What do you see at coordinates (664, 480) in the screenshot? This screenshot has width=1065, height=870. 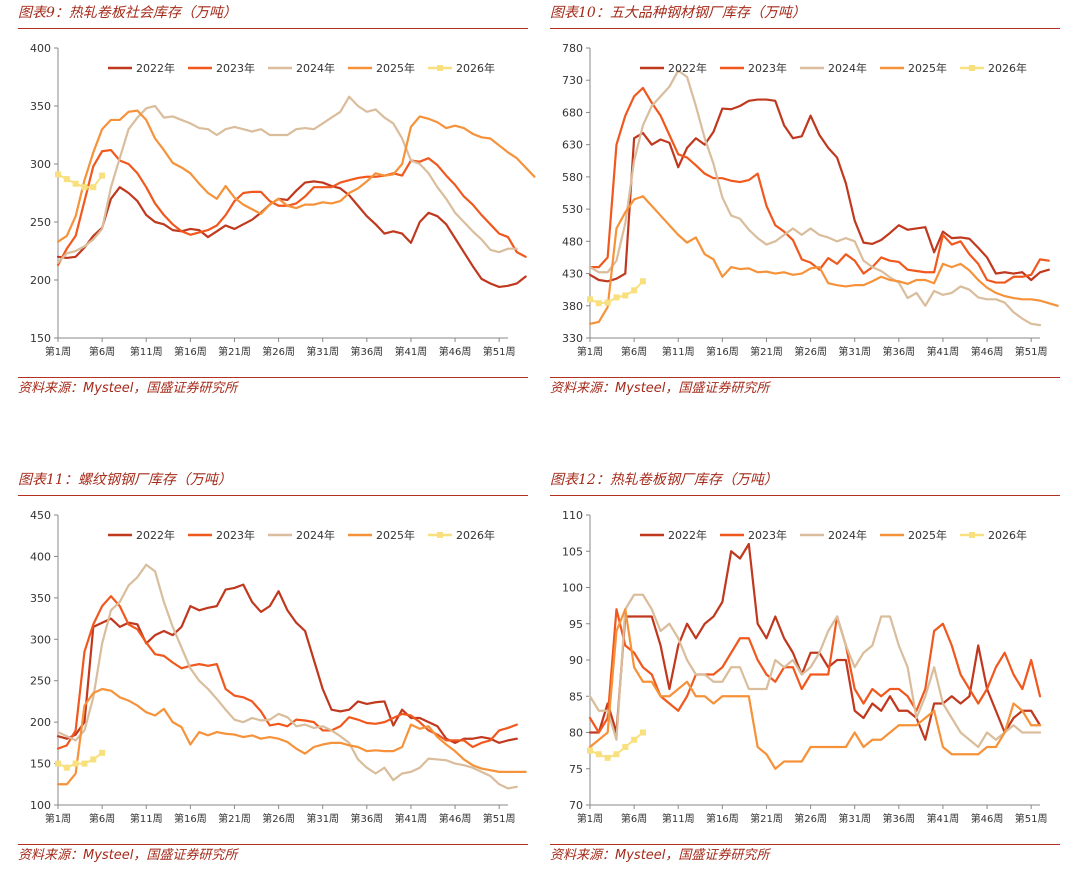 I see `chart-title: 图表12：热轧卷板钢厂库存（万吨）` at bounding box center [664, 480].